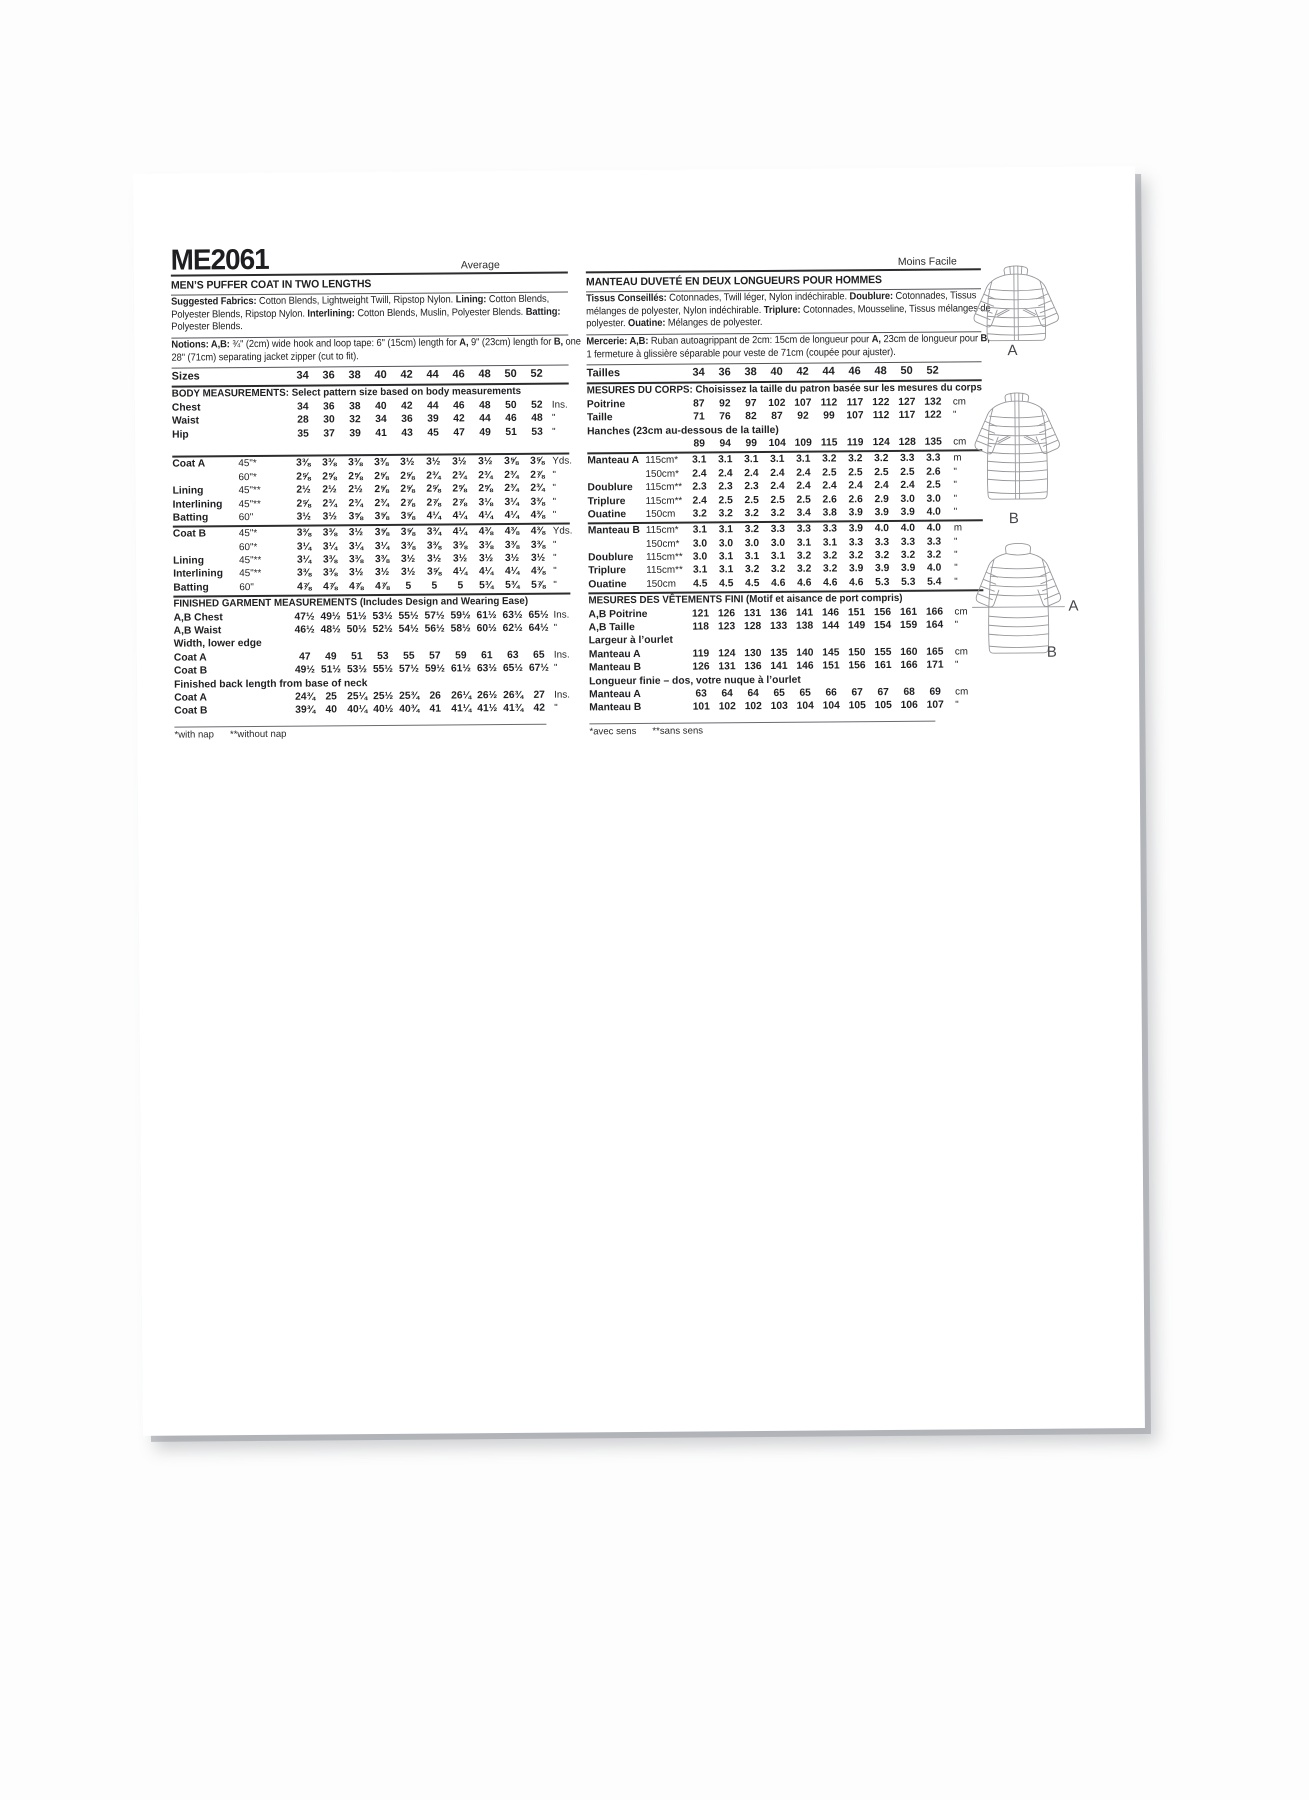 The image size is (1309, 1800). Describe the element at coordinates (370, 376) in the screenshot. I see `sizes-header-table: Sizes 34 36 38 40 42 44 46 48 50 52` at that location.